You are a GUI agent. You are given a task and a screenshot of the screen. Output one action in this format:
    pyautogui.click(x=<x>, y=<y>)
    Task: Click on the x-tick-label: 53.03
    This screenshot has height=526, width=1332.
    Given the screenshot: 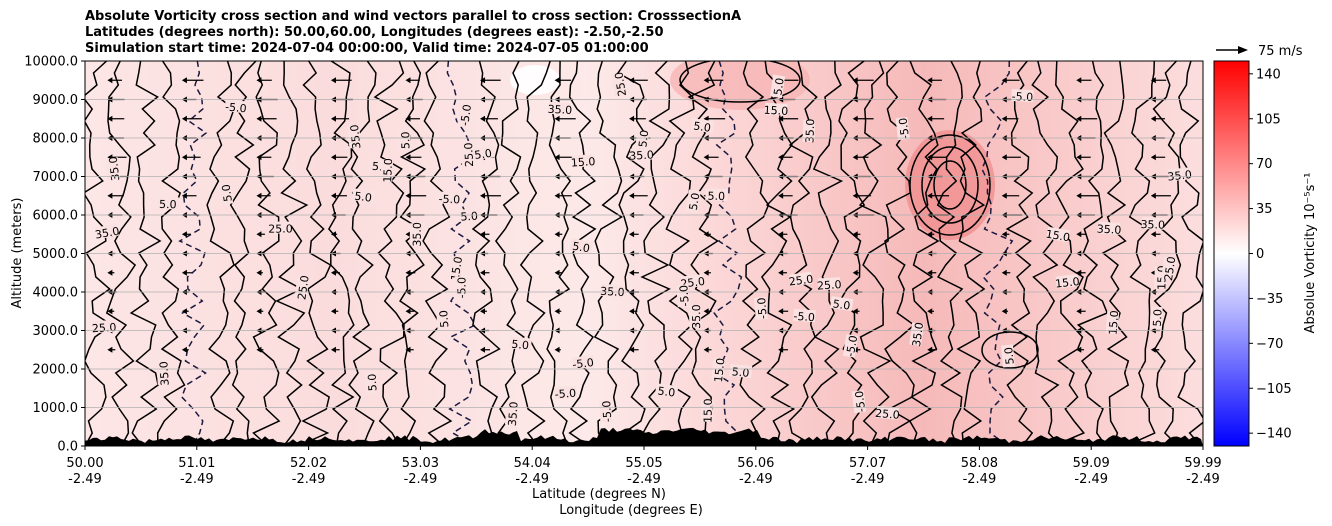 What is the action you would take?
    pyautogui.click(x=420, y=463)
    